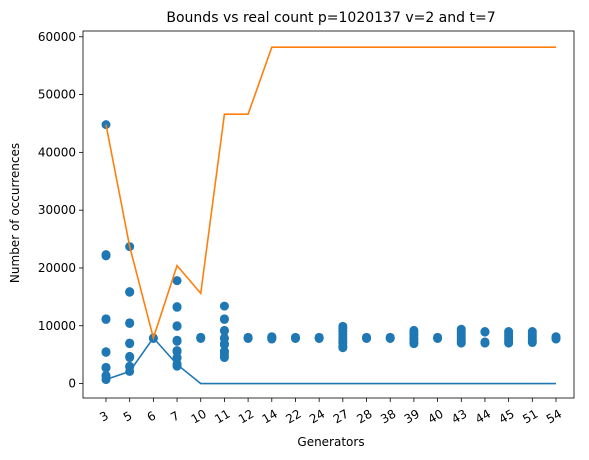 The height and width of the screenshot is (460, 589). Describe the element at coordinates (15, 213) in the screenshot. I see `y-axis-label: Number of occurrences` at that location.